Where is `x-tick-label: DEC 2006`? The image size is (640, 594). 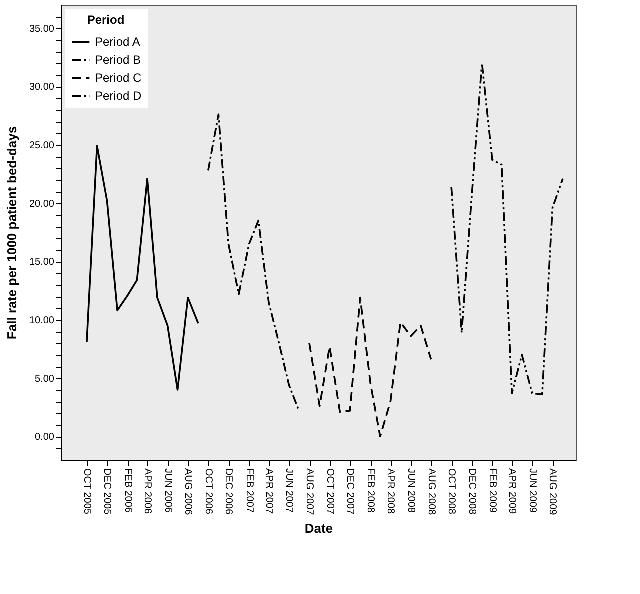 x-tick-label: DEC 2006 is located at coordinates (228, 492).